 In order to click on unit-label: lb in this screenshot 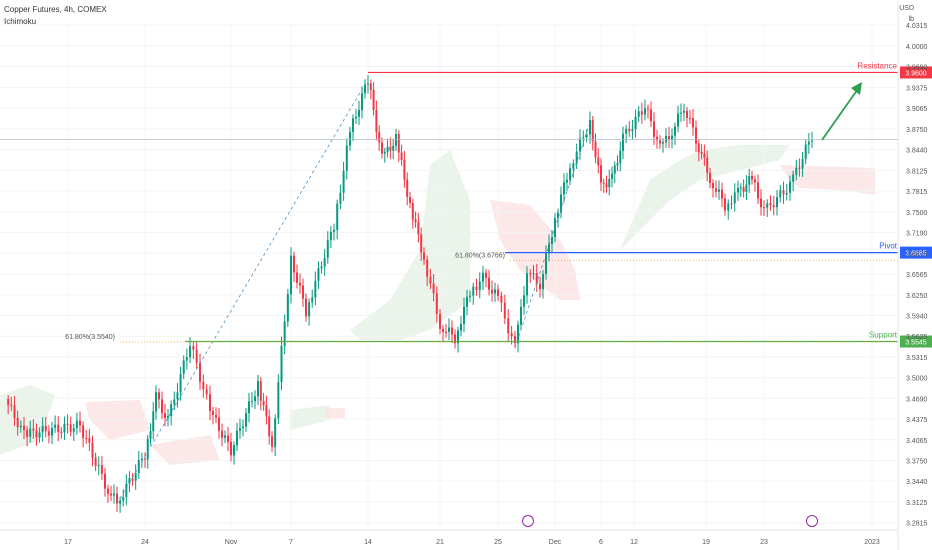, I will do `click(911, 19)`.